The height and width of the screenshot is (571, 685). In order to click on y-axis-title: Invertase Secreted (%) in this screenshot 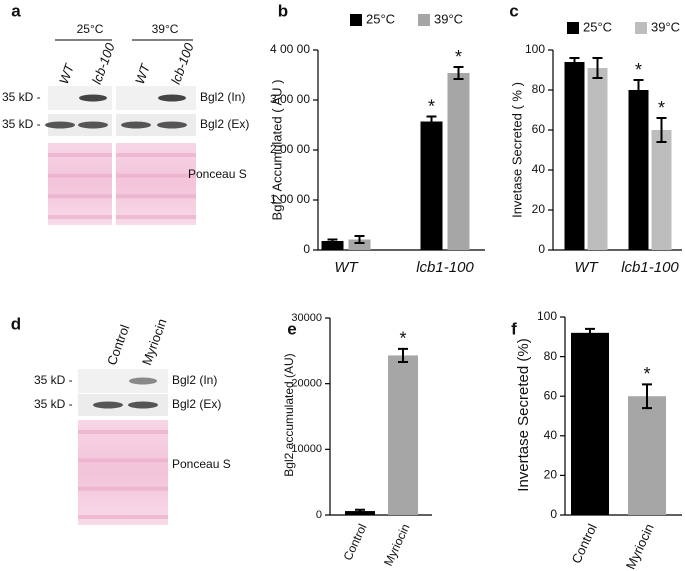, I will do `click(523, 414)`.